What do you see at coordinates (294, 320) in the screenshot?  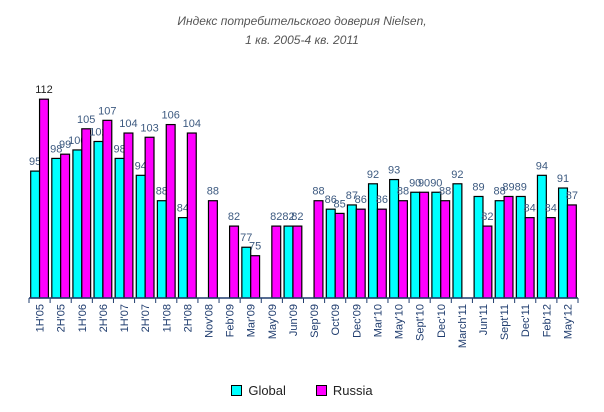 I see `x-tick-label: Jun'09` at bounding box center [294, 320].